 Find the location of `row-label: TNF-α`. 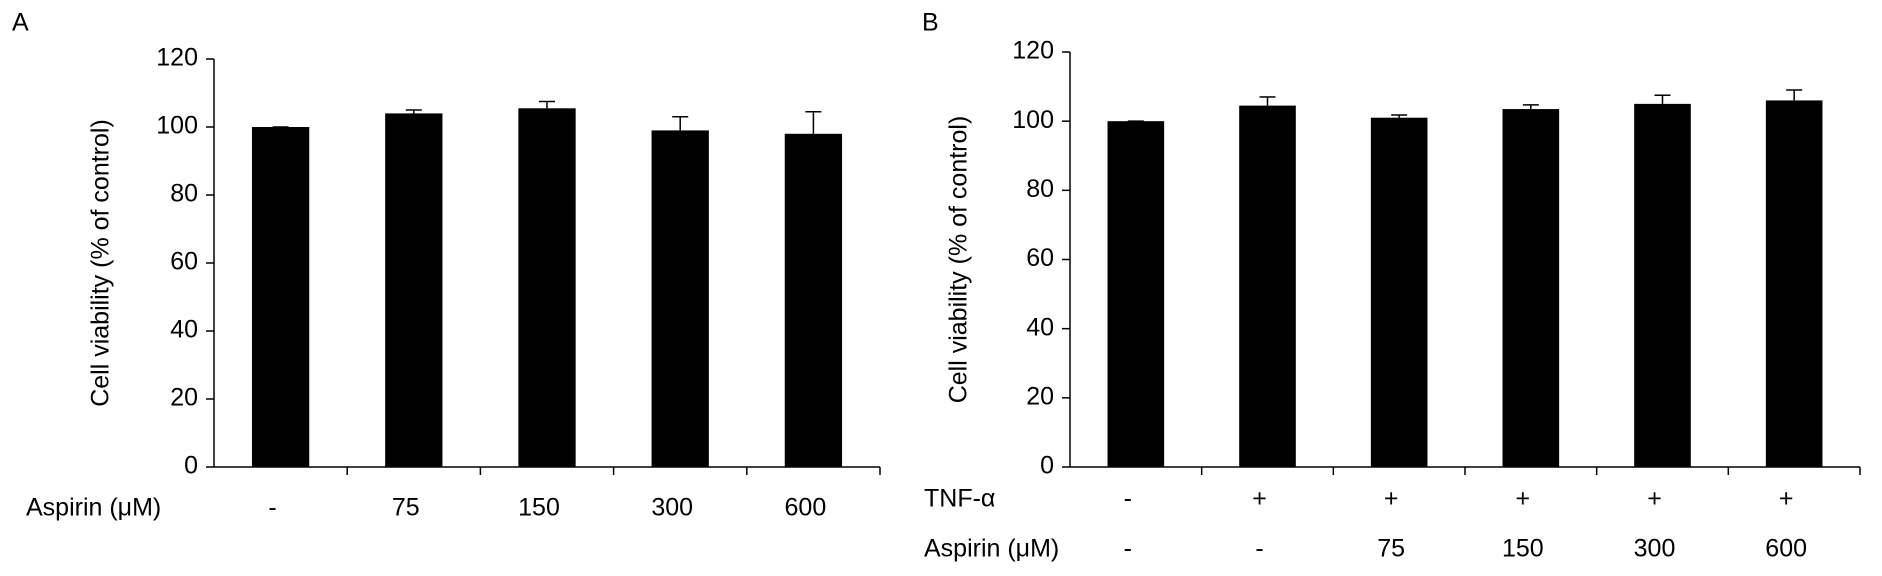

row-label: TNF-α is located at coordinates (959, 499).